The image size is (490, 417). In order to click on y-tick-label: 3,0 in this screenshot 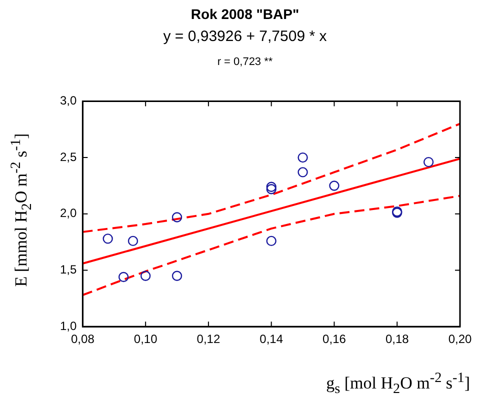, I will do `click(68, 101)`.